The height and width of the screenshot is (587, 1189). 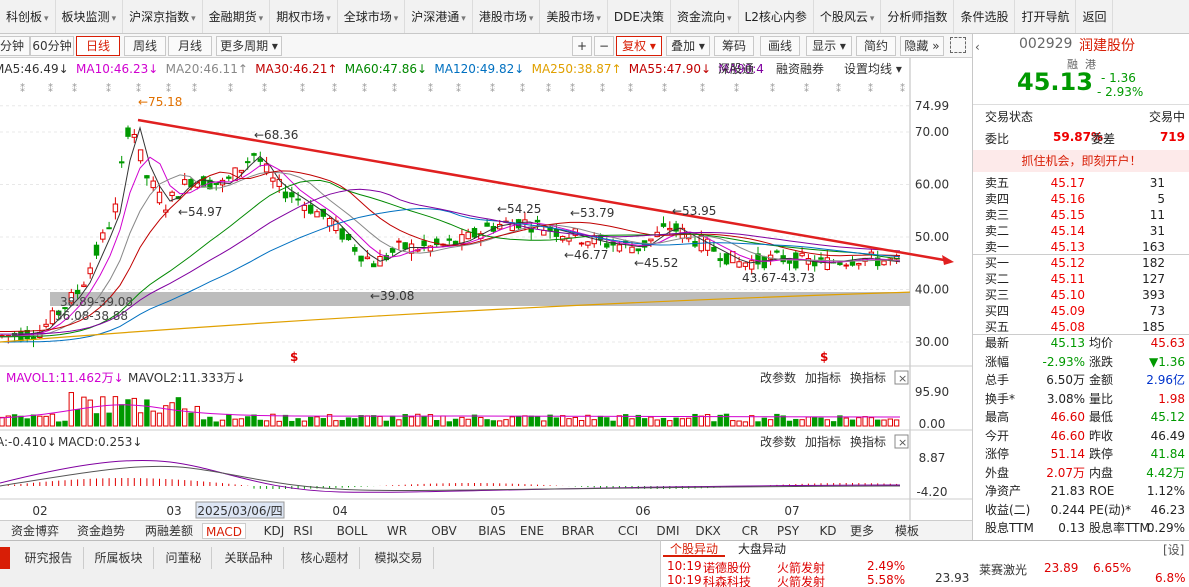 What do you see at coordinates (1009, 528) in the screenshot?
I see `stat-label: 股息TTM` at bounding box center [1009, 528].